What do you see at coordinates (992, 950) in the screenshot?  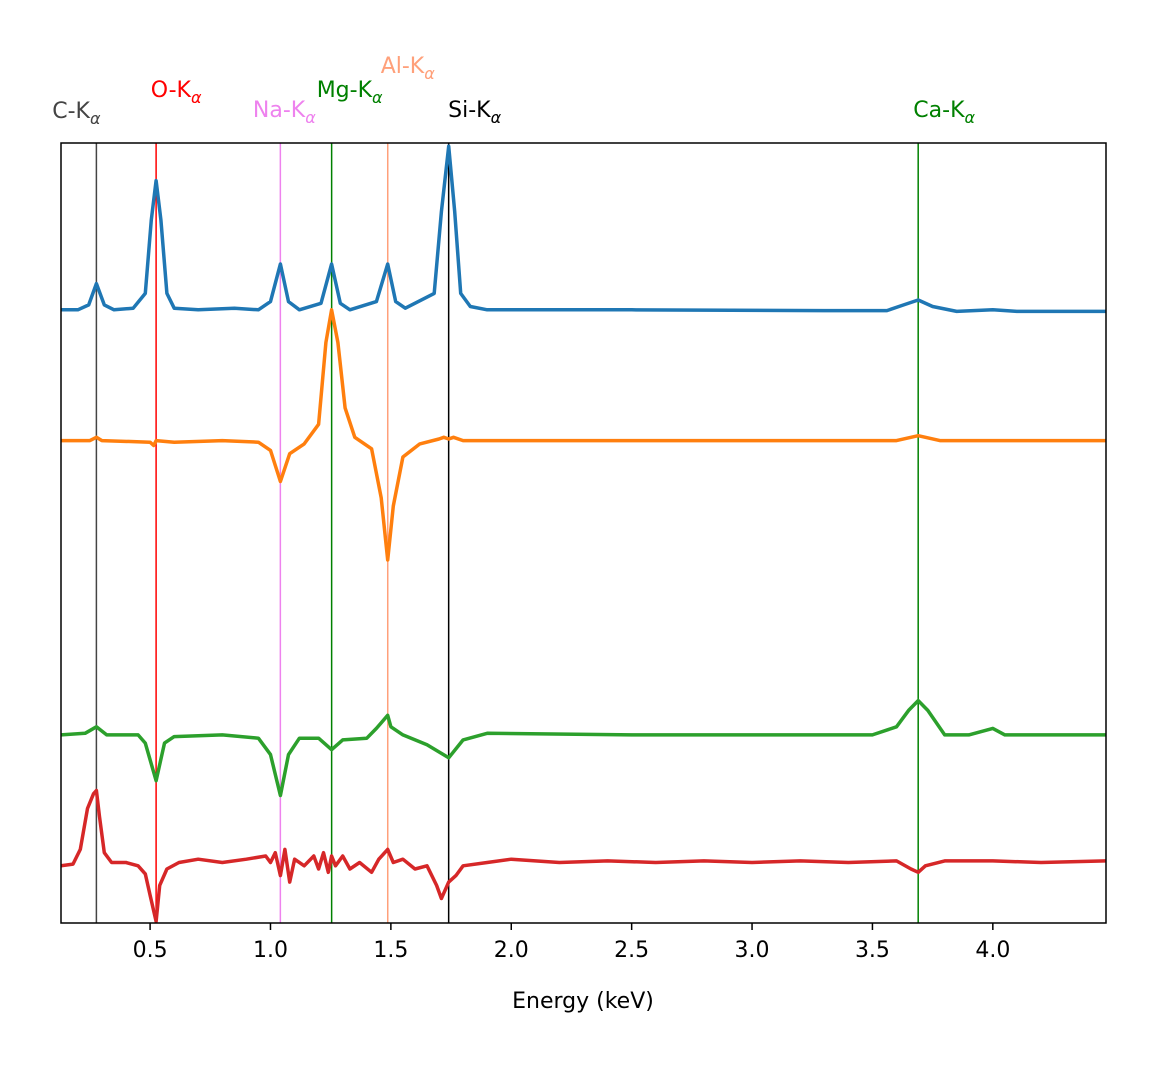 I see `x-tick-label: 4.0` at bounding box center [992, 950].